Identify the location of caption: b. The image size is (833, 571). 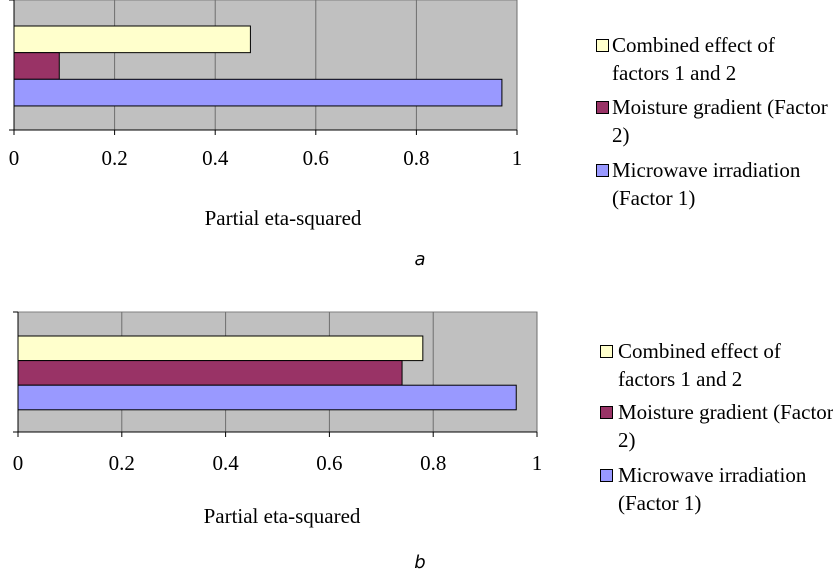
(419, 561).